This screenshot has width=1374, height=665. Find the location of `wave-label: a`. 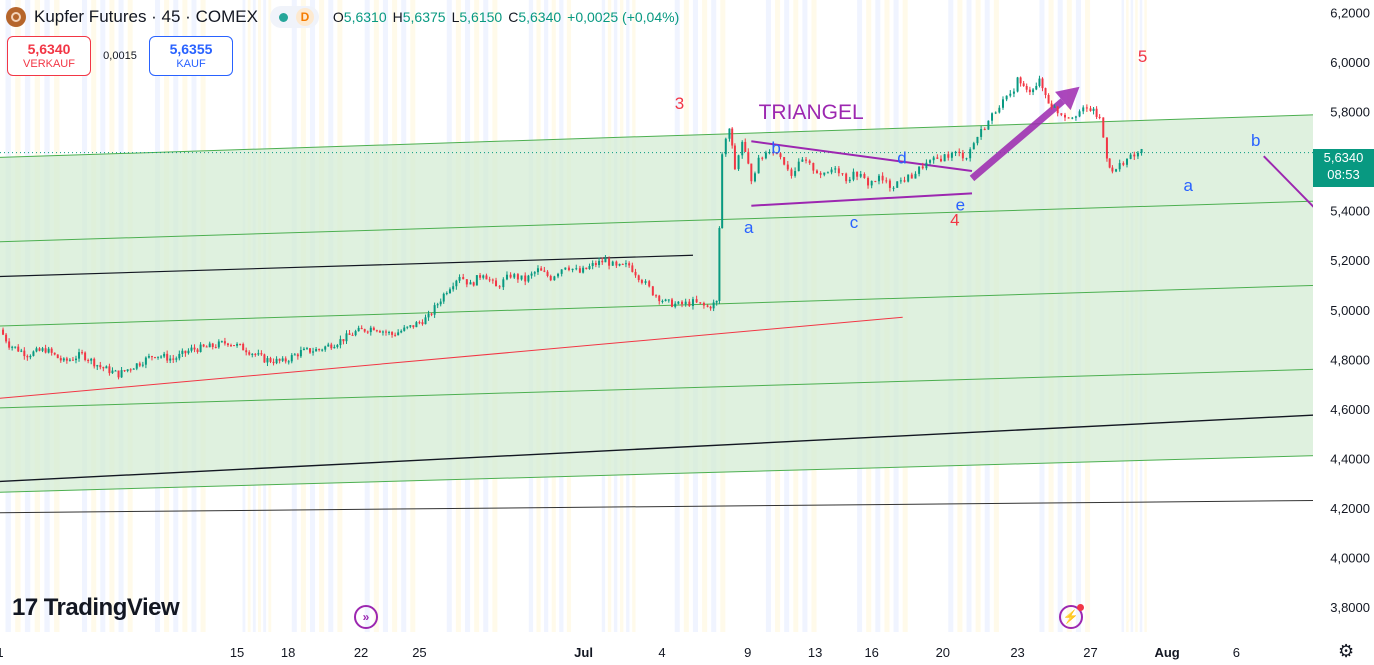

wave-label: a is located at coordinates (749, 227).